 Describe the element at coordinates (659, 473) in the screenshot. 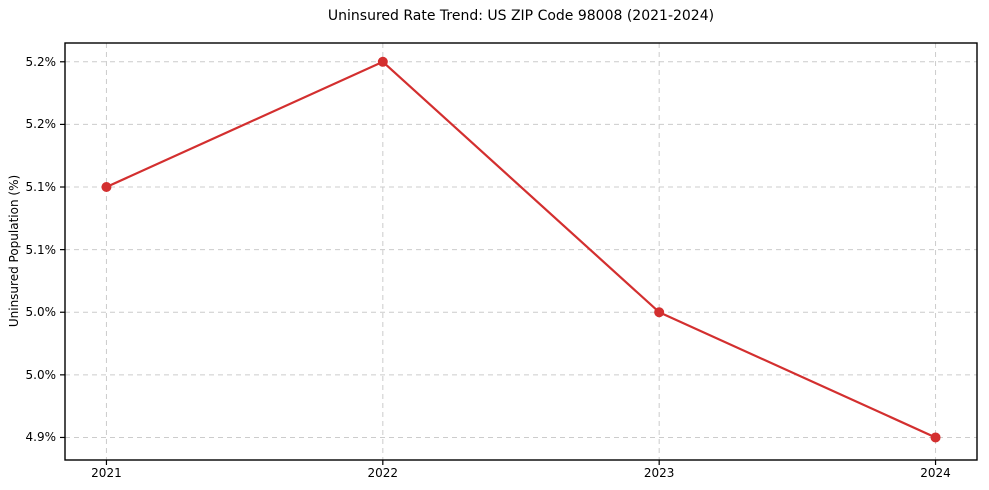

I see `x-tick-label: 2023` at that location.